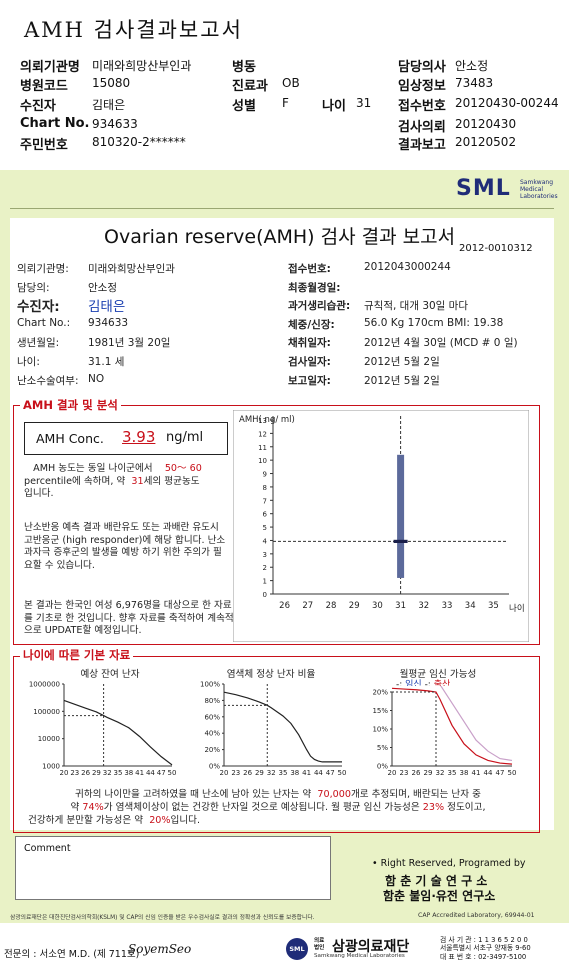 The height and width of the screenshot is (974, 569). Describe the element at coordinates (280, 237) in the screenshot. I see `report-title: Ovarian reserve(AMH) 검사 결과 보고서` at that location.